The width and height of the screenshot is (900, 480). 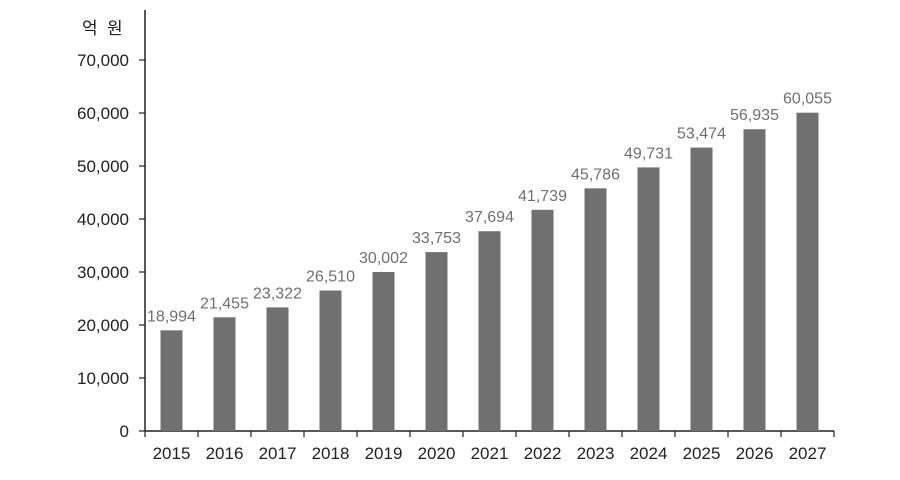 I want to click on y-tick-label: 40,000, so click(x=103, y=219).